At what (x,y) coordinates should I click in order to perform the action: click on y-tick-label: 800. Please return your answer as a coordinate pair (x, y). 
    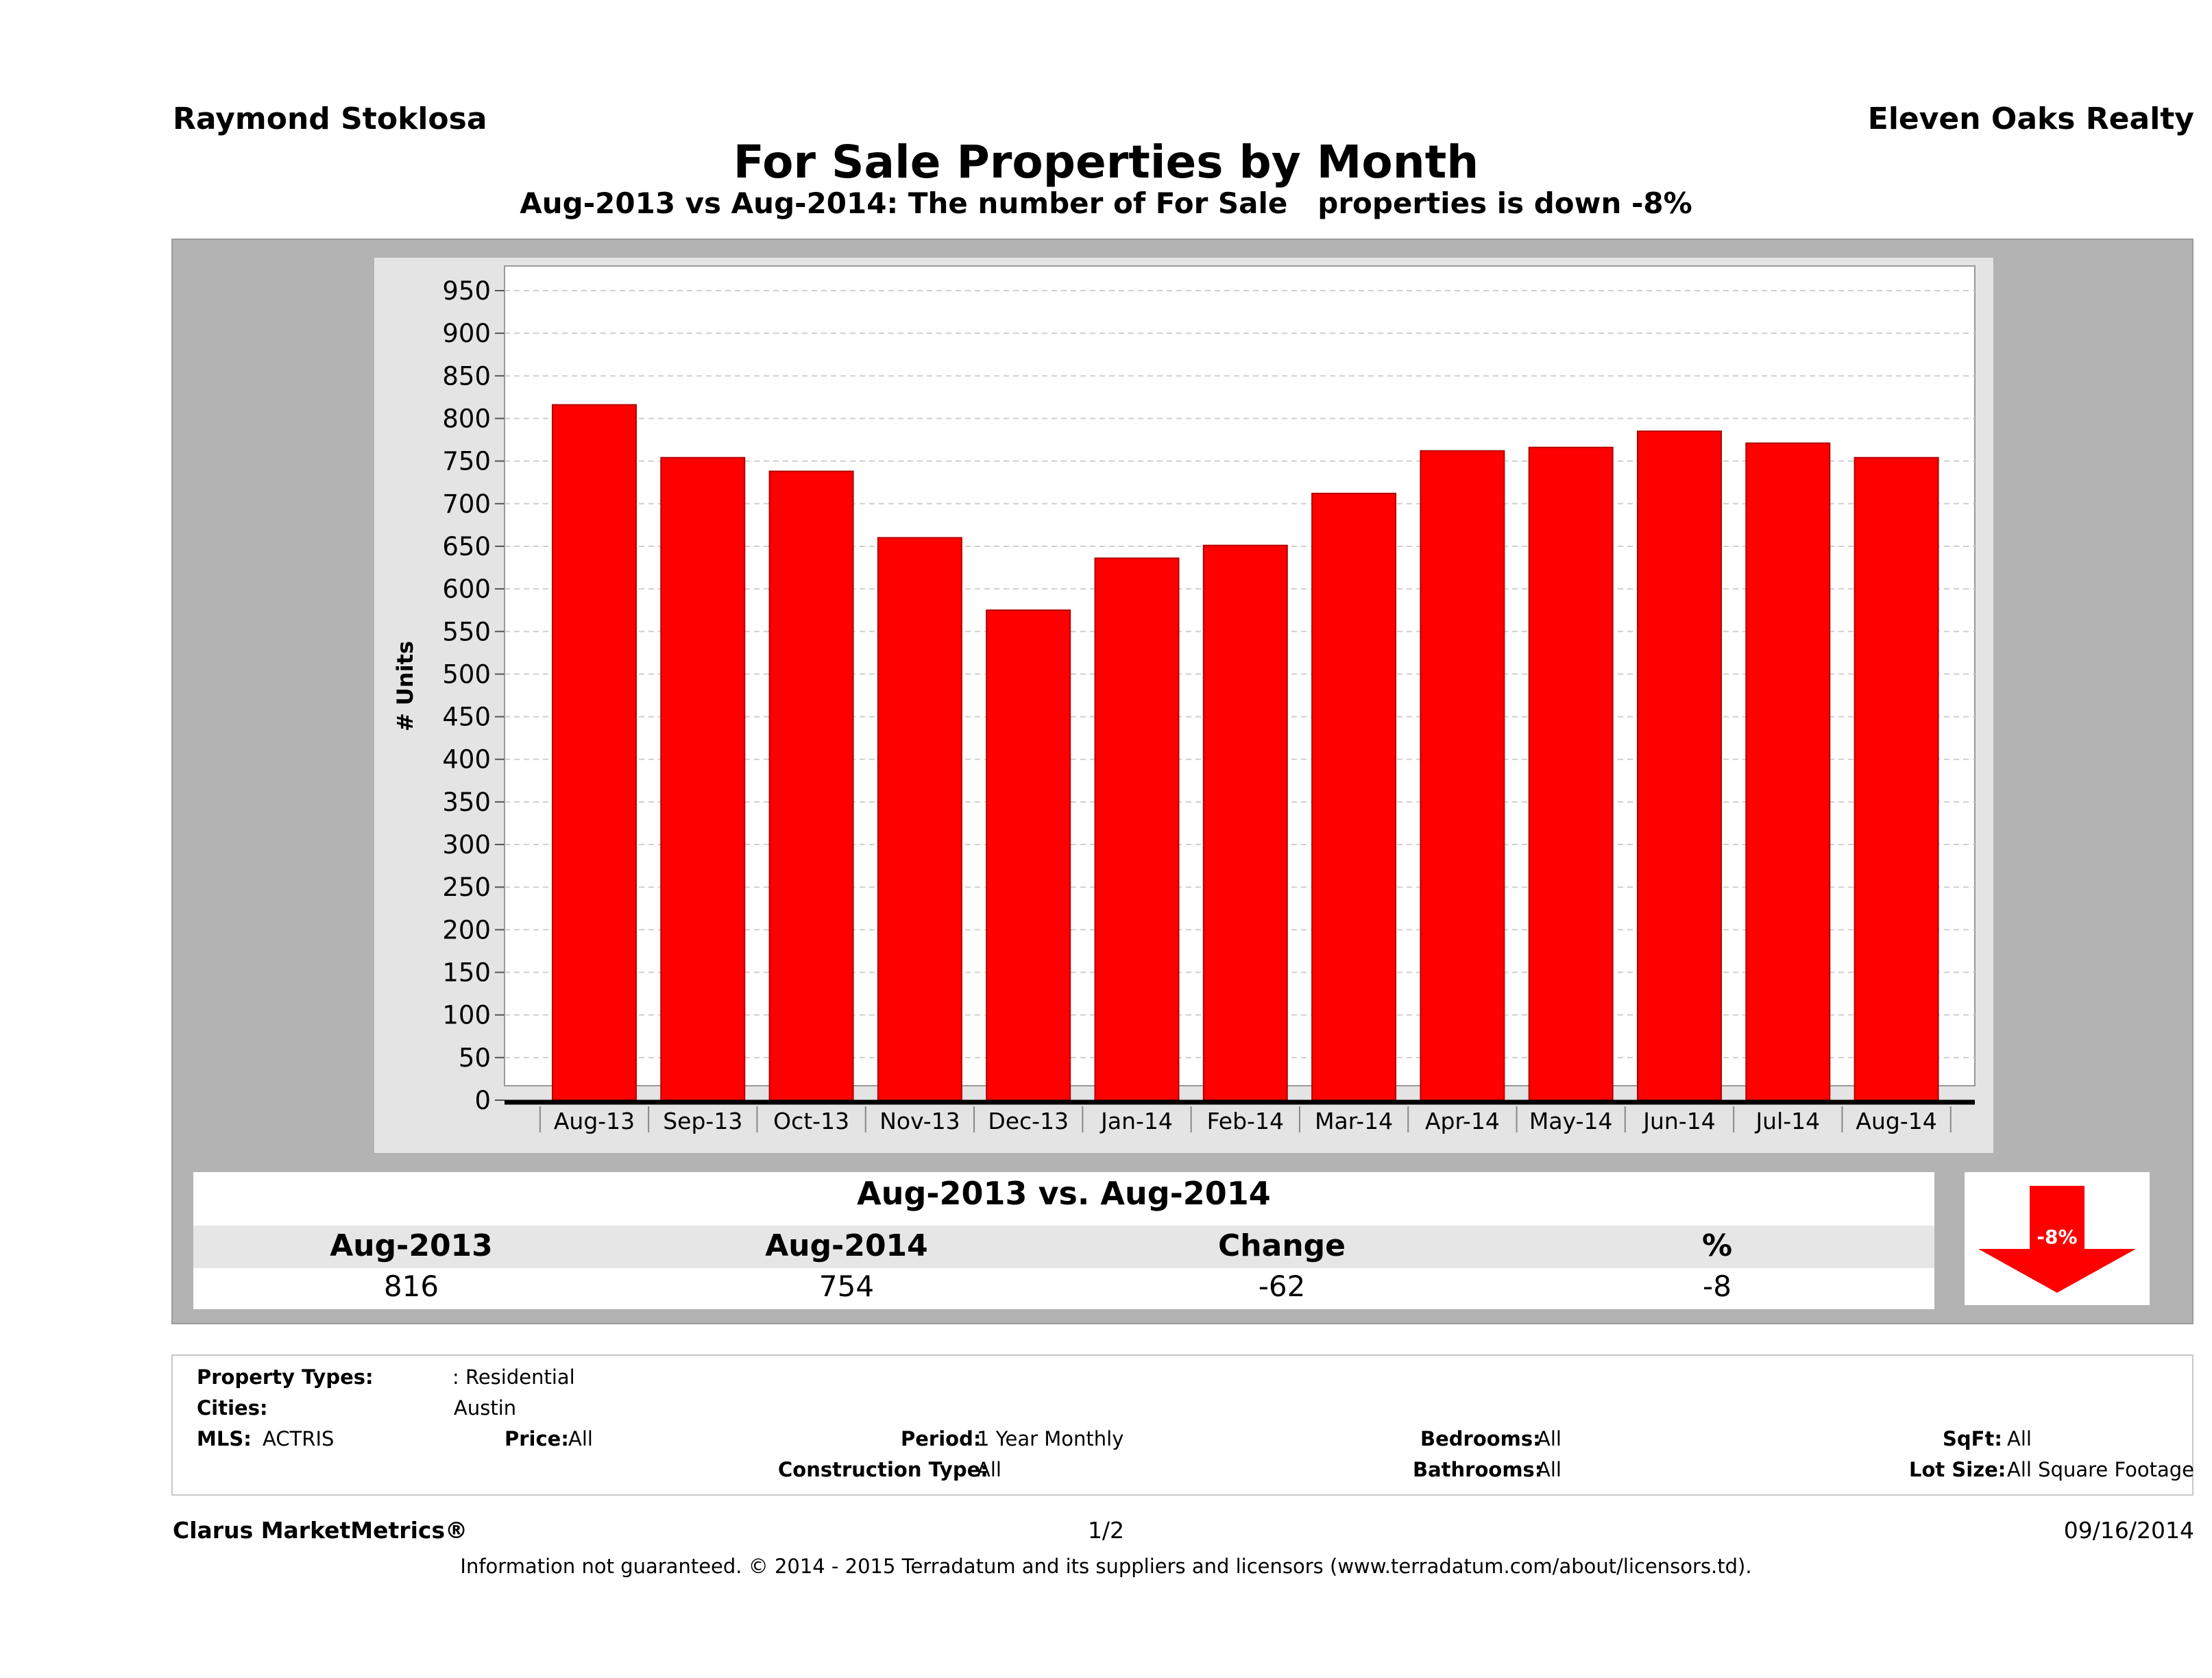
    Looking at the image, I should click on (467, 419).